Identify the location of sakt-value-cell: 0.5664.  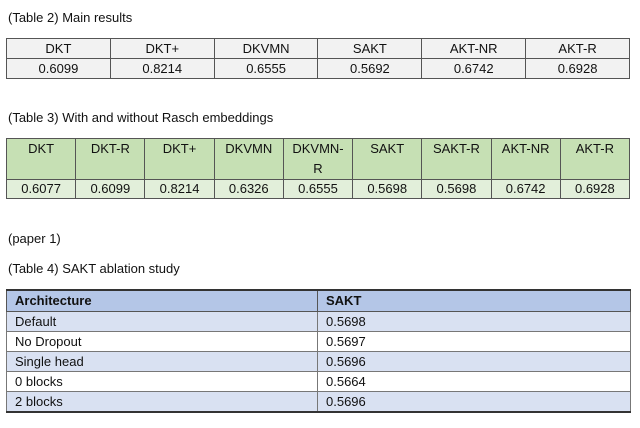
(474, 381).